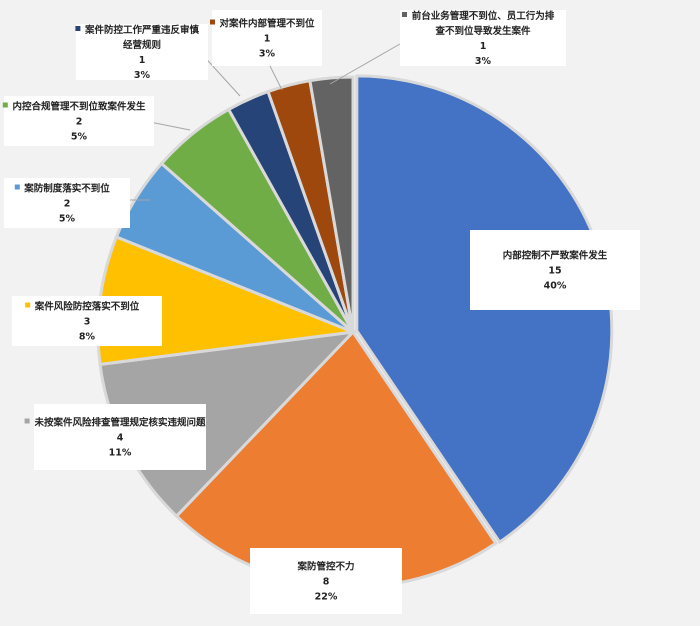 The width and height of the screenshot is (700, 626). What do you see at coordinates (87, 337) in the screenshot?
I see `slice-percent-label: 8%` at bounding box center [87, 337].